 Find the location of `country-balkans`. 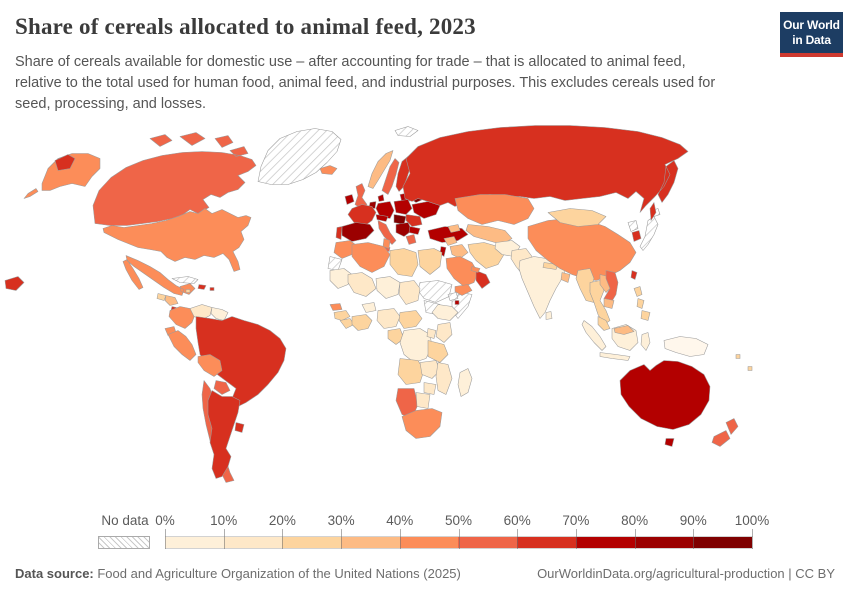

country-balkans is located at coordinates (404, 229).